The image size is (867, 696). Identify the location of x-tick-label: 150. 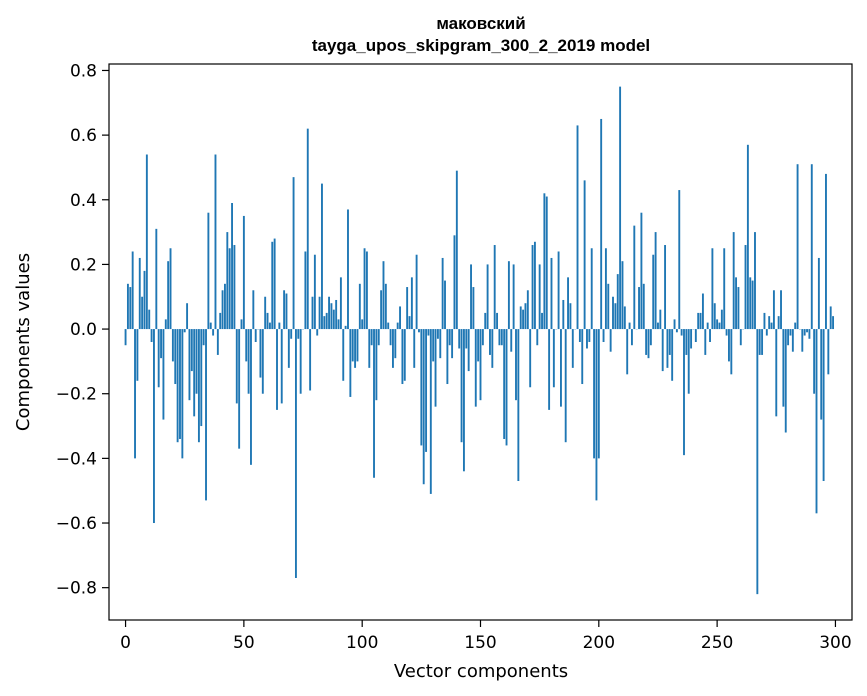
(480, 643).